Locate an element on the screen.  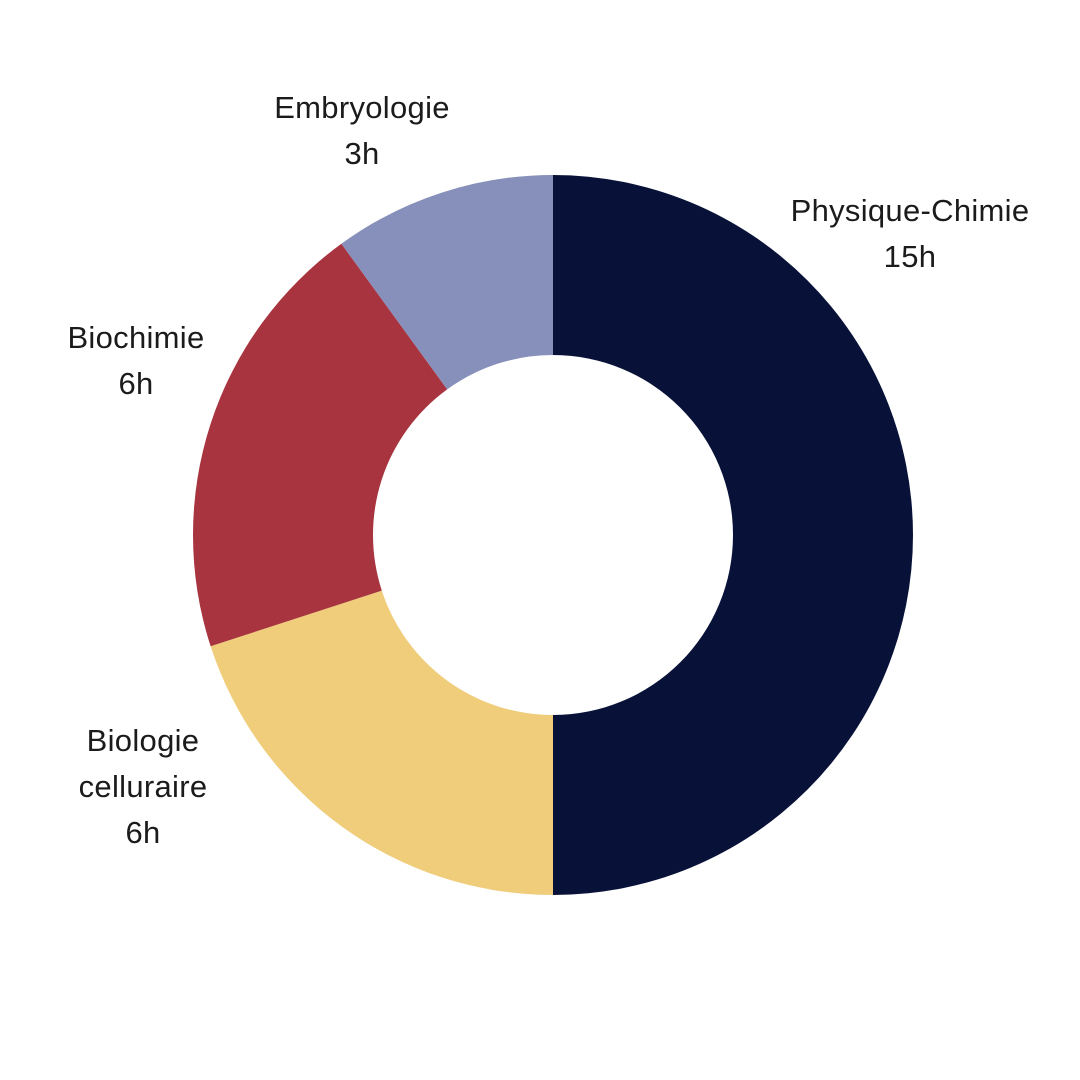
slice-label-biochimie: Biochimie 6h is located at coordinates (135, 361).